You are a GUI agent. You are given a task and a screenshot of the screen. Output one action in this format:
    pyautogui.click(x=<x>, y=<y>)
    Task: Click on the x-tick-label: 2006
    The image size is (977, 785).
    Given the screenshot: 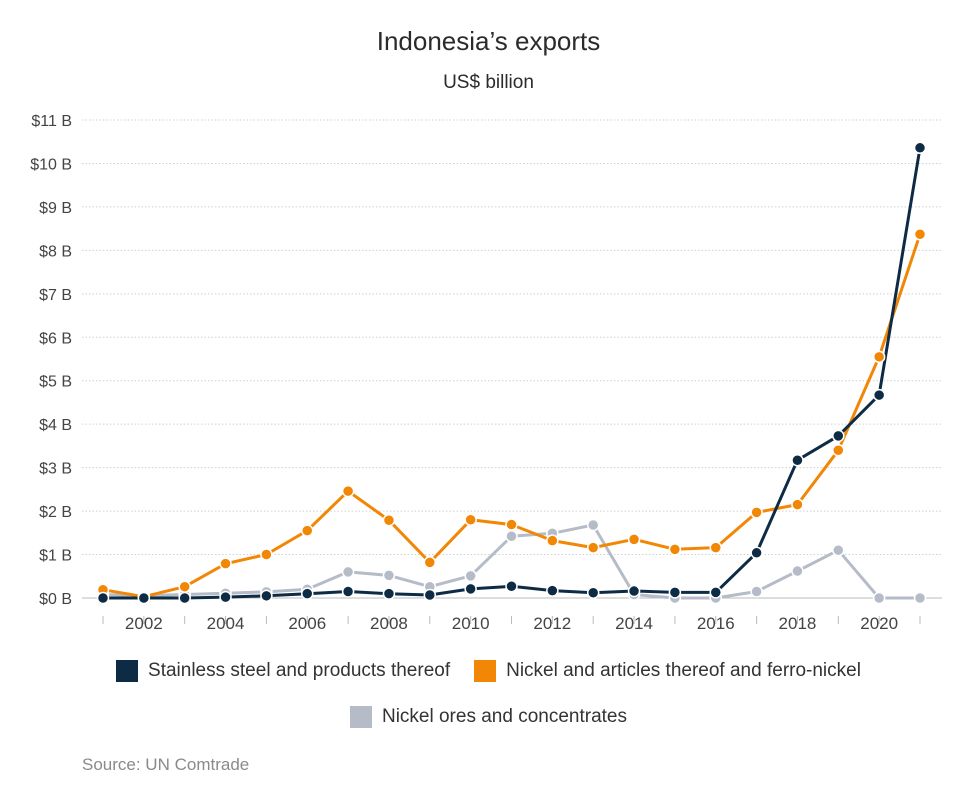 What is the action you would take?
    pyautogui.click(x=307, y=623)
    